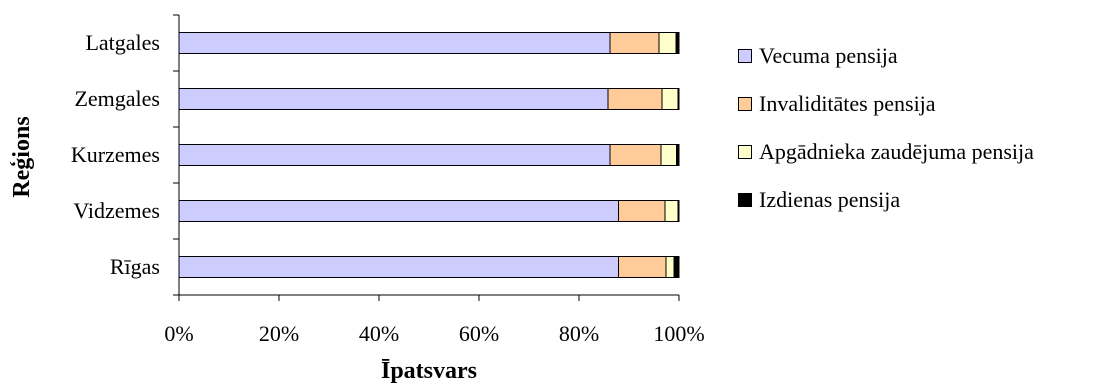 The width and height of the screenshot is (1102, 383). Describe the element at coordinates (122, 42) in the screenshot. I see `category-label: Latgales` at that location.